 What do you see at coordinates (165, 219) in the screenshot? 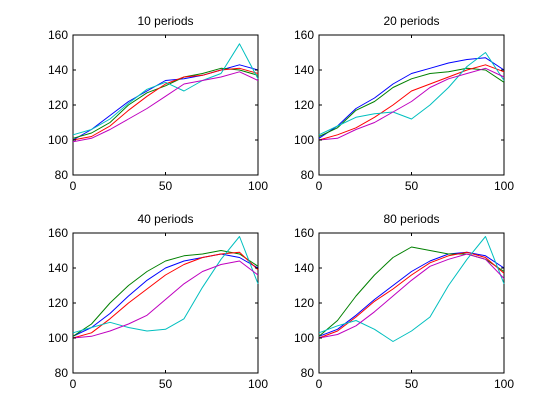
I see `subplot-title: 40 periods` at bounding box center [165, 219].